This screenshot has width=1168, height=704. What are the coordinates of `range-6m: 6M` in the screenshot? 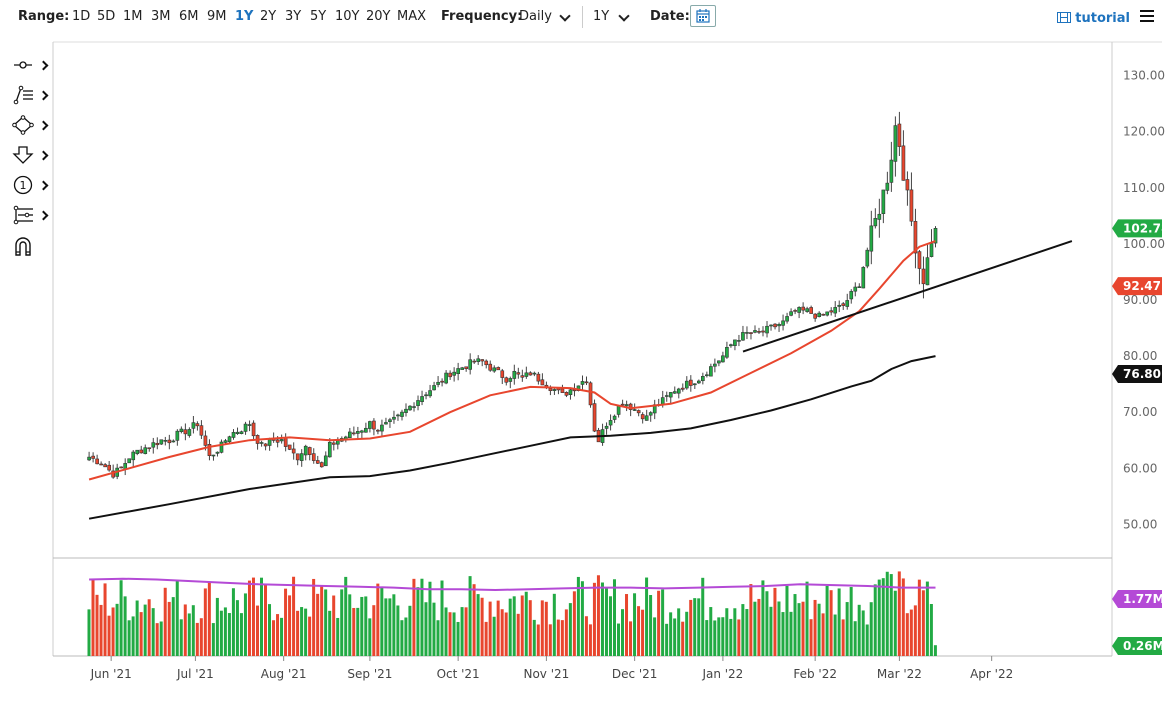 It's located at (189, 16).